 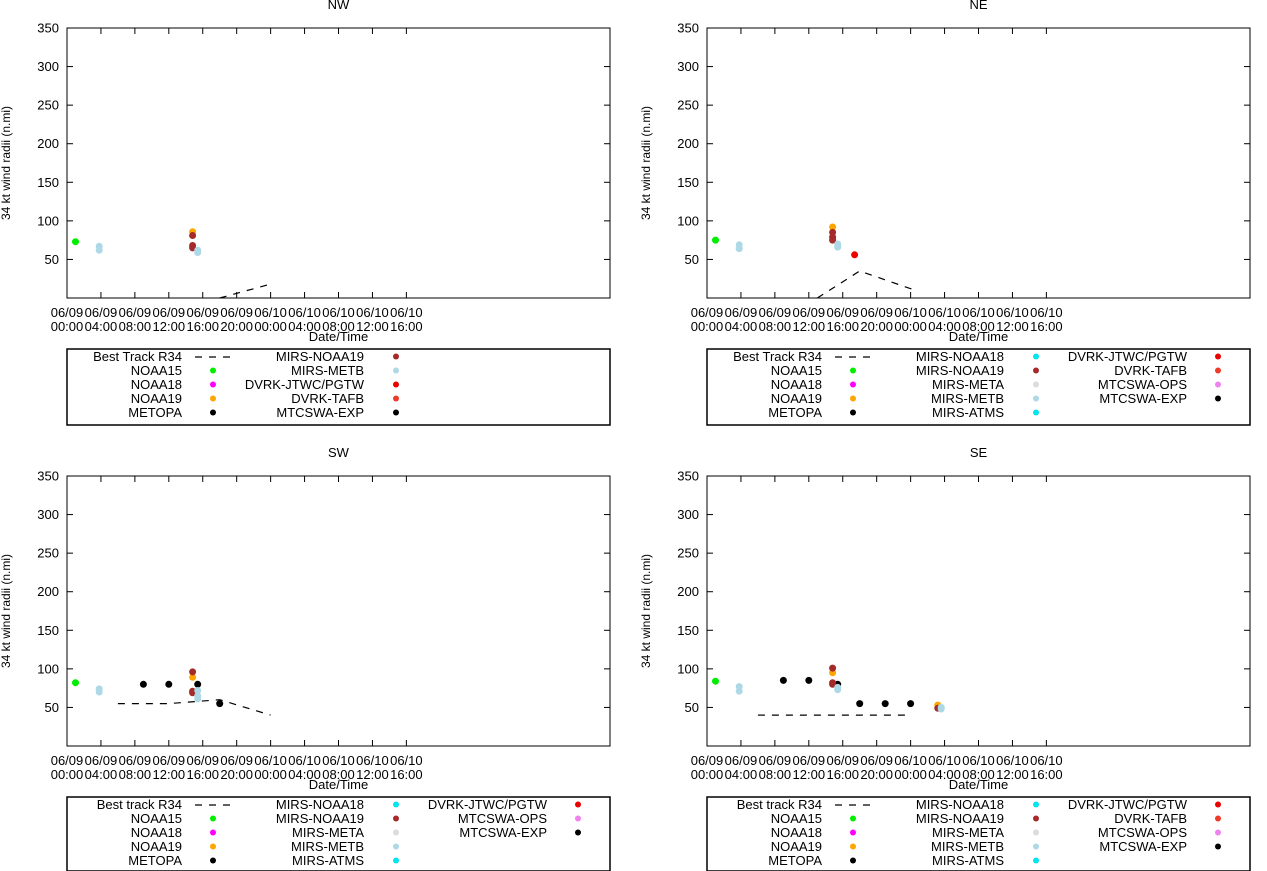 I want to click on y-tick-label: 350, so click(x=688, y=28).